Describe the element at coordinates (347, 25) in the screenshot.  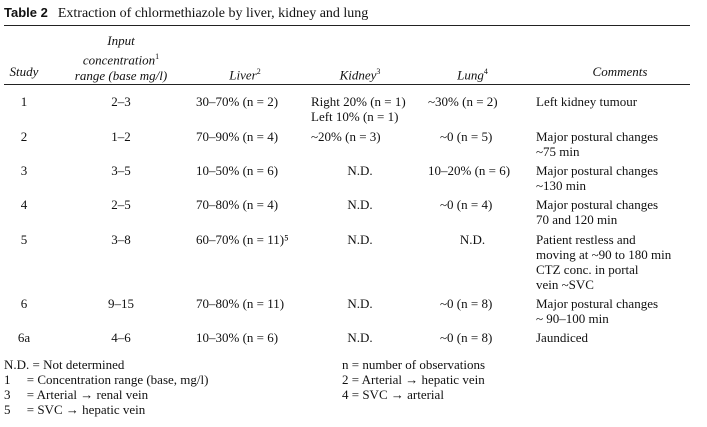
I see `top-rule` at that location.